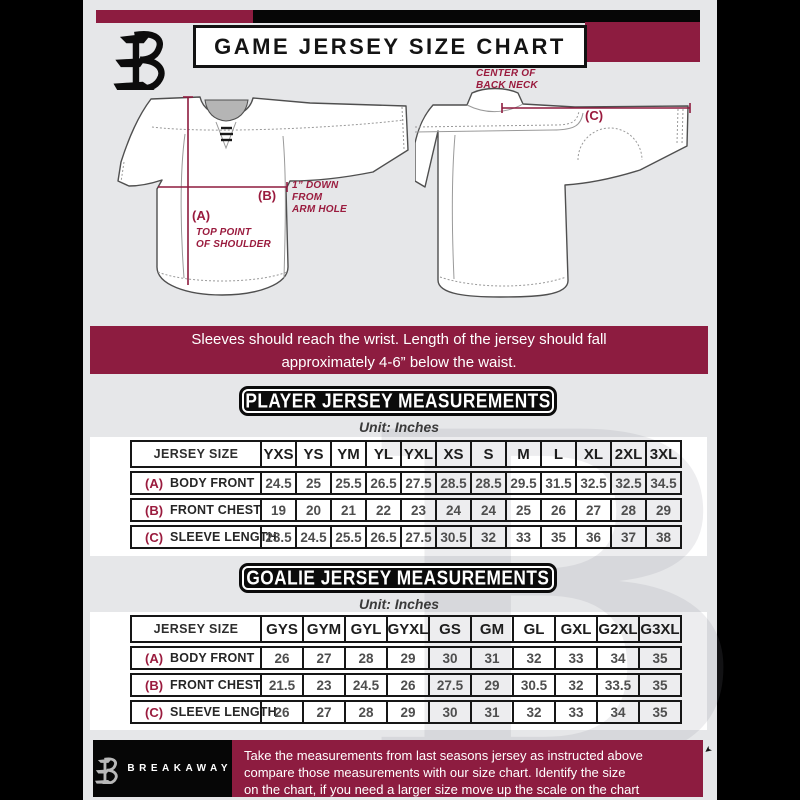 The image size is (800, 800). What do you see at coordinates (399, 604) in the screenshot?
I see `goalie-unit-label: Unit: Inches` at bounding box center [399, 604].